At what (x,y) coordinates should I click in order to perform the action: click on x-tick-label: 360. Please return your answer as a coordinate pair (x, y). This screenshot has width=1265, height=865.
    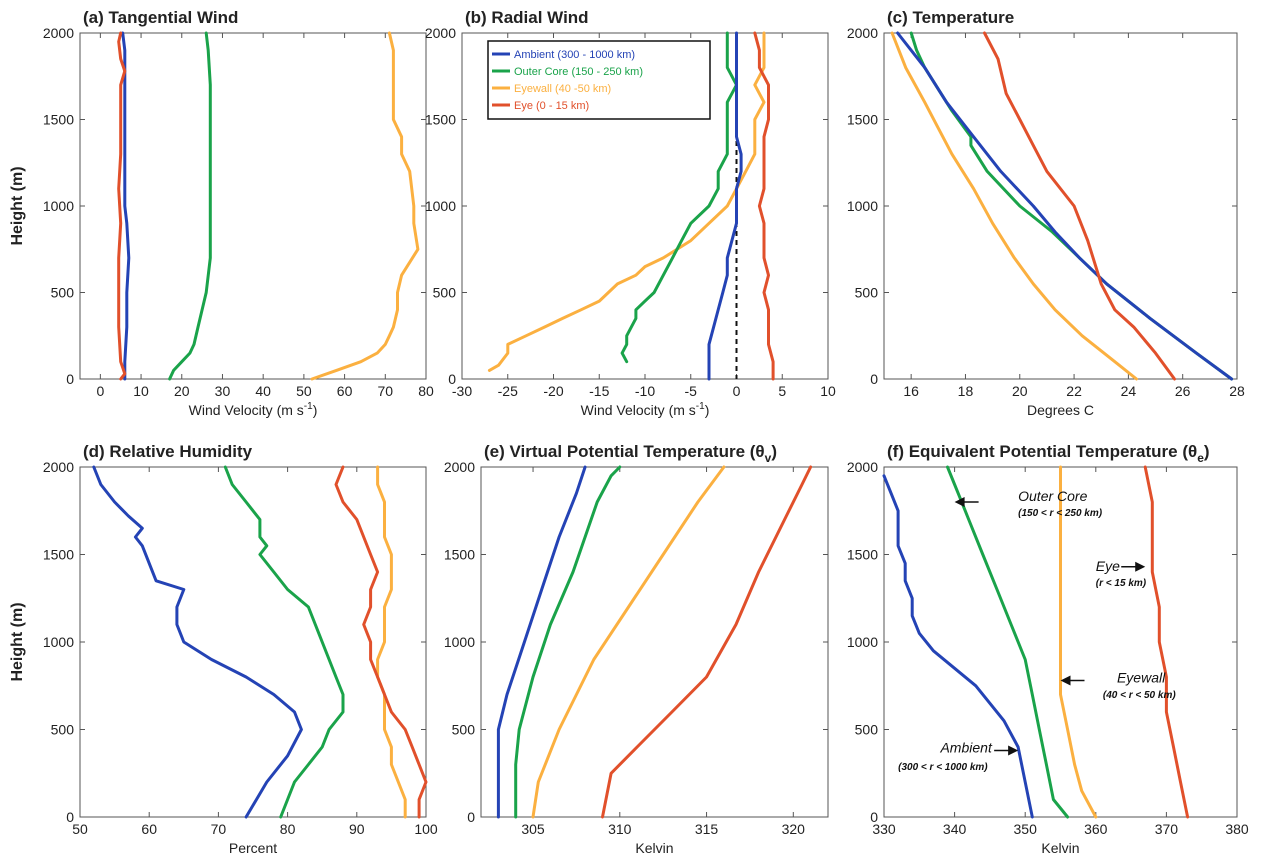
    Looking at the image, I should click on (1096, 829).